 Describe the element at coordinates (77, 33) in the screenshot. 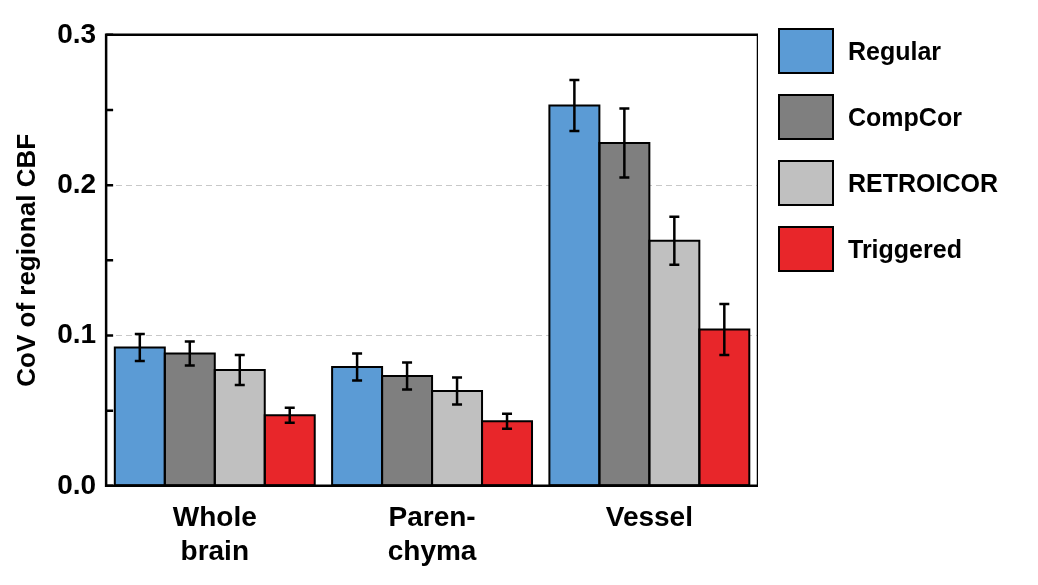

I see `y-tick-label: 0.3` at that location.